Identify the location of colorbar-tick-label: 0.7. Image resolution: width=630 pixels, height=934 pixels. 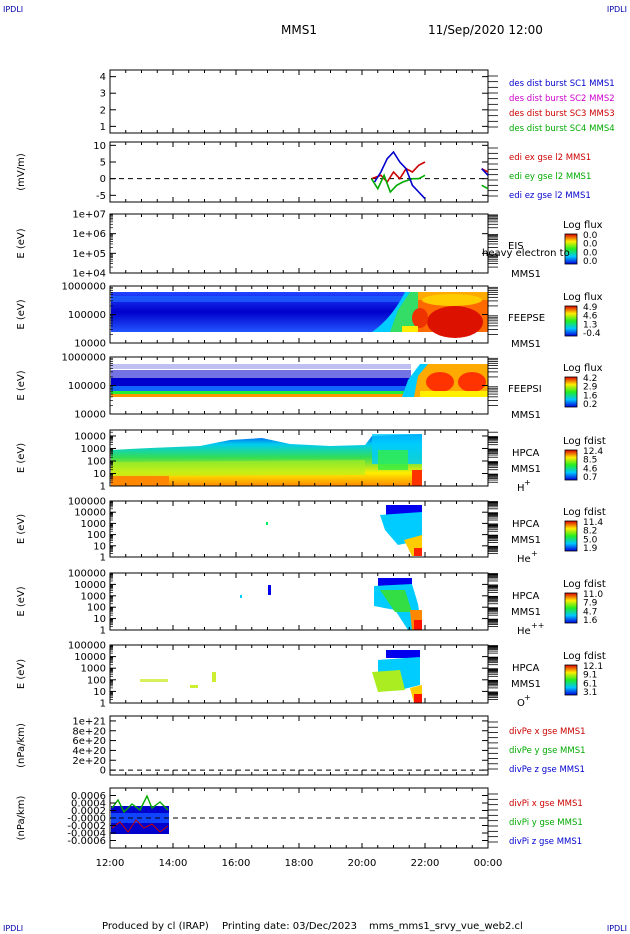
(590, 478).